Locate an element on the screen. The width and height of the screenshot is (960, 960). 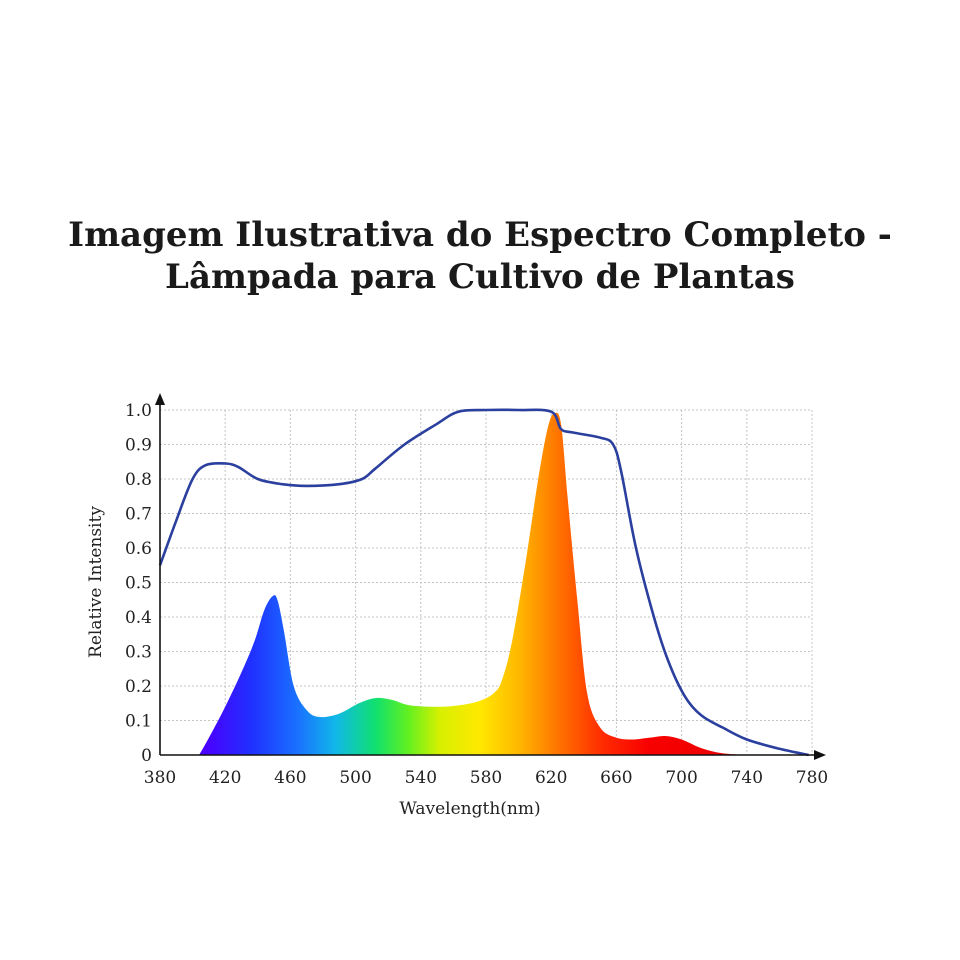
chart-title-line-2: Lâmpada para Cultivo de Plantas is located at coordinates (480, 277).